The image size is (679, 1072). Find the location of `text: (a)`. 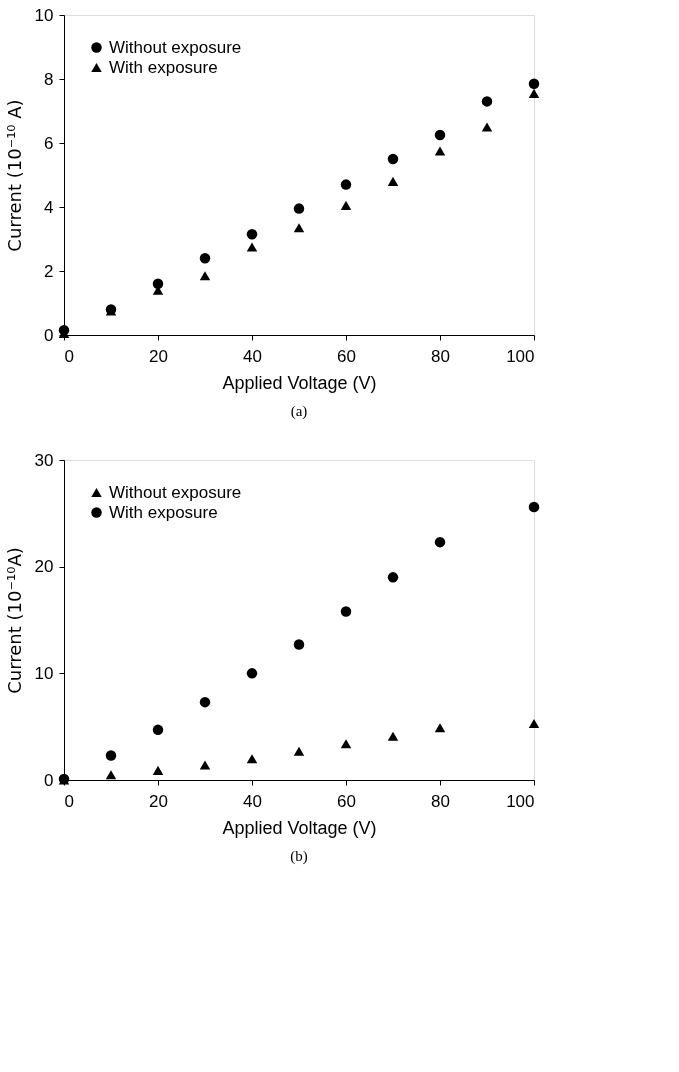

text: (a) is located at coordinates (299, 411).